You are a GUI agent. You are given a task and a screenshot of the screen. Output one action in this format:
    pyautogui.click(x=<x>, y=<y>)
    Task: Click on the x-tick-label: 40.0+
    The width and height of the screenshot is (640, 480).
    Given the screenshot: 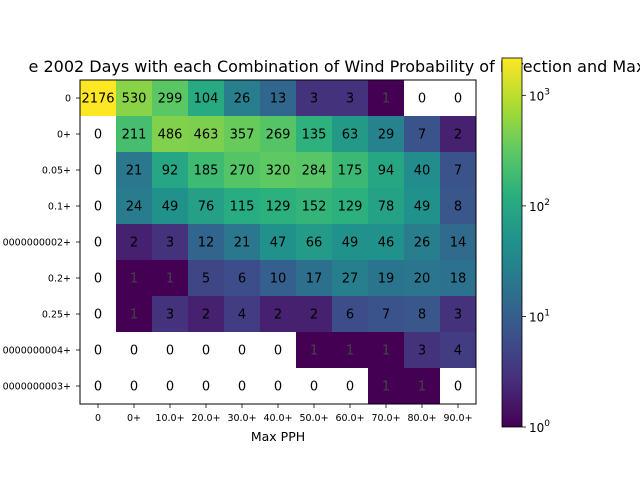 What is the action you would take?
    pyautogui.click(x=277, y=418)
    